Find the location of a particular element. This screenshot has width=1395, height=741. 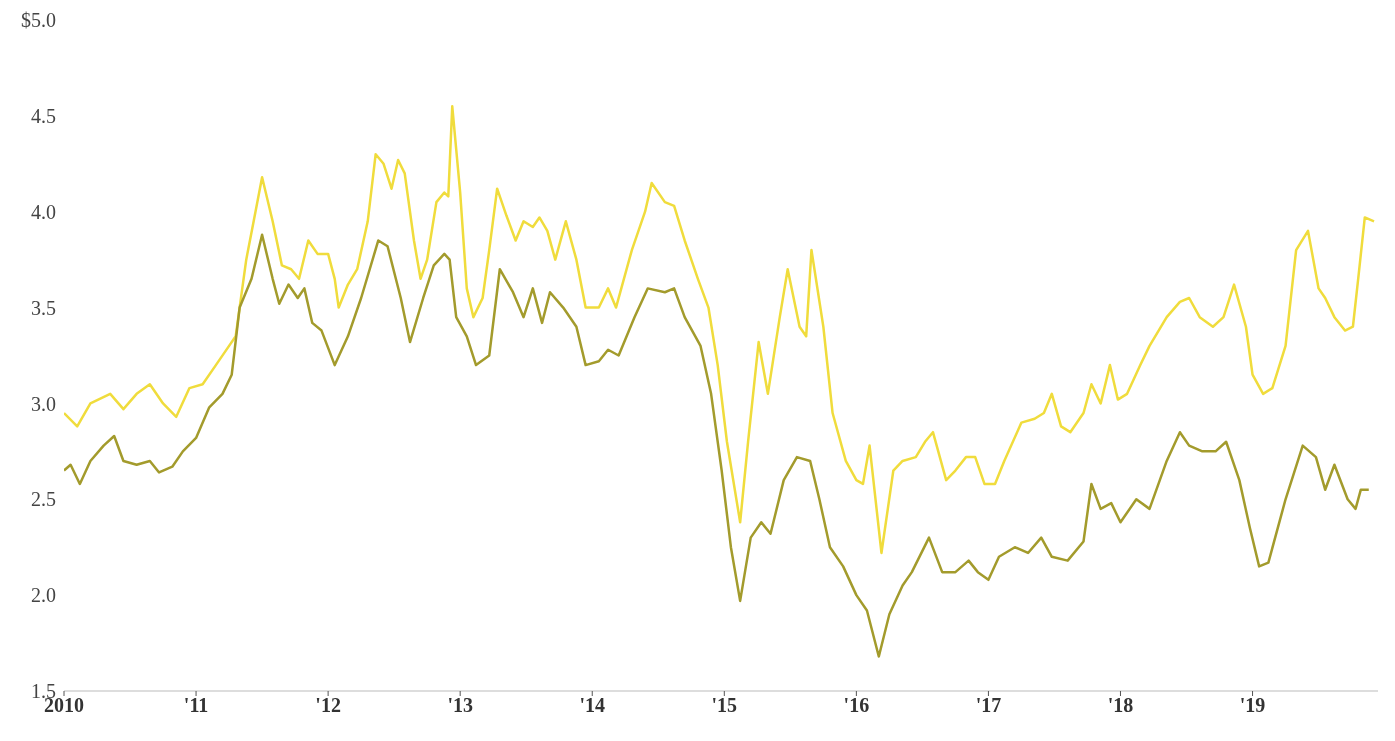

y-tick-label: 2.5 is located at coordinates (43, 499).